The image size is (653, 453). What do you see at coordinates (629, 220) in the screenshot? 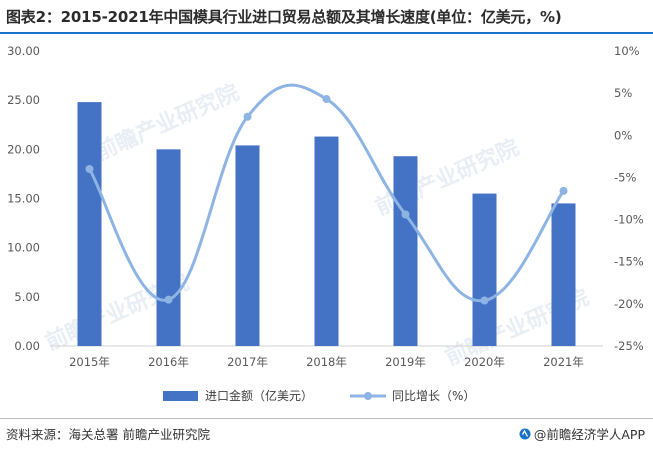
I see `y-right-tick-label: -10%` at bounding box center [629, 220].